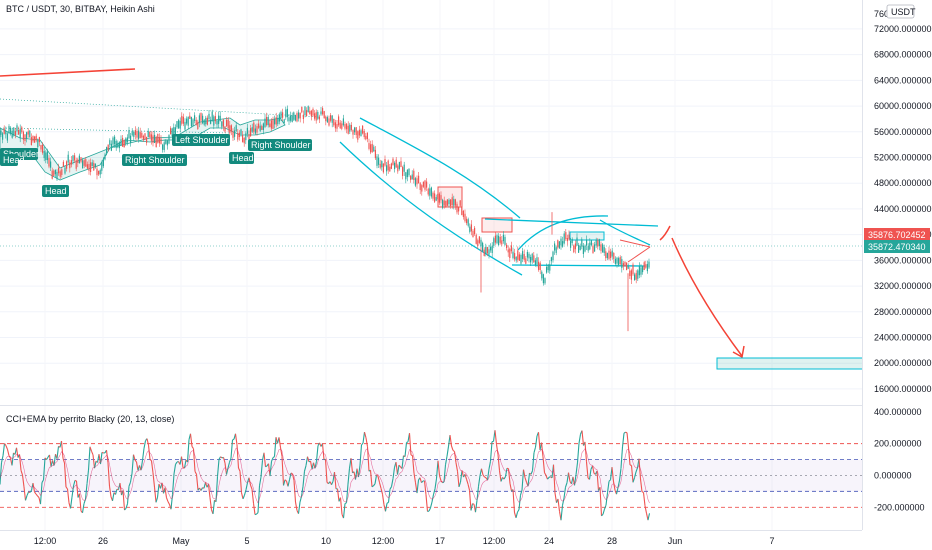 The image size is (932, 550). Describe the element at coordinates (790, 363) in the screenshot. I see `target-zone` at that location.